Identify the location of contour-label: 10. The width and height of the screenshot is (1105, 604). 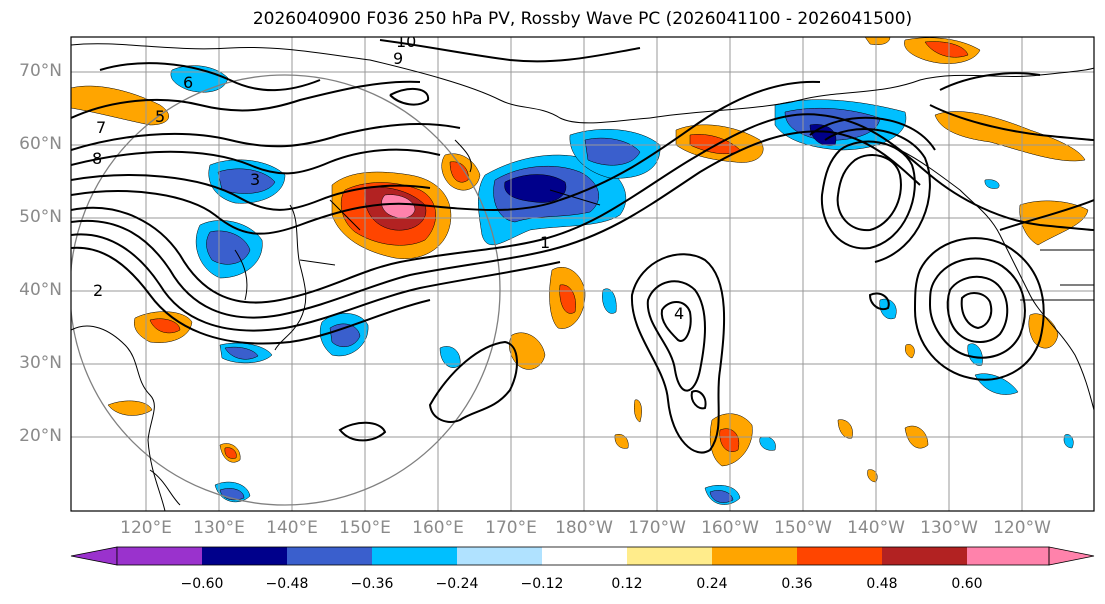
(406, 41).